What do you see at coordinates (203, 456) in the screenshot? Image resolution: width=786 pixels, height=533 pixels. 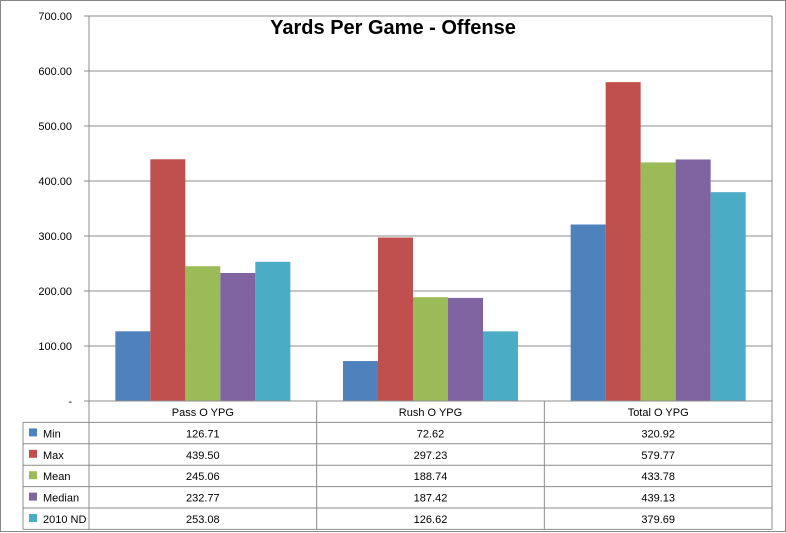 I see `data-label: 439.50` at bounding box center [203, 456].